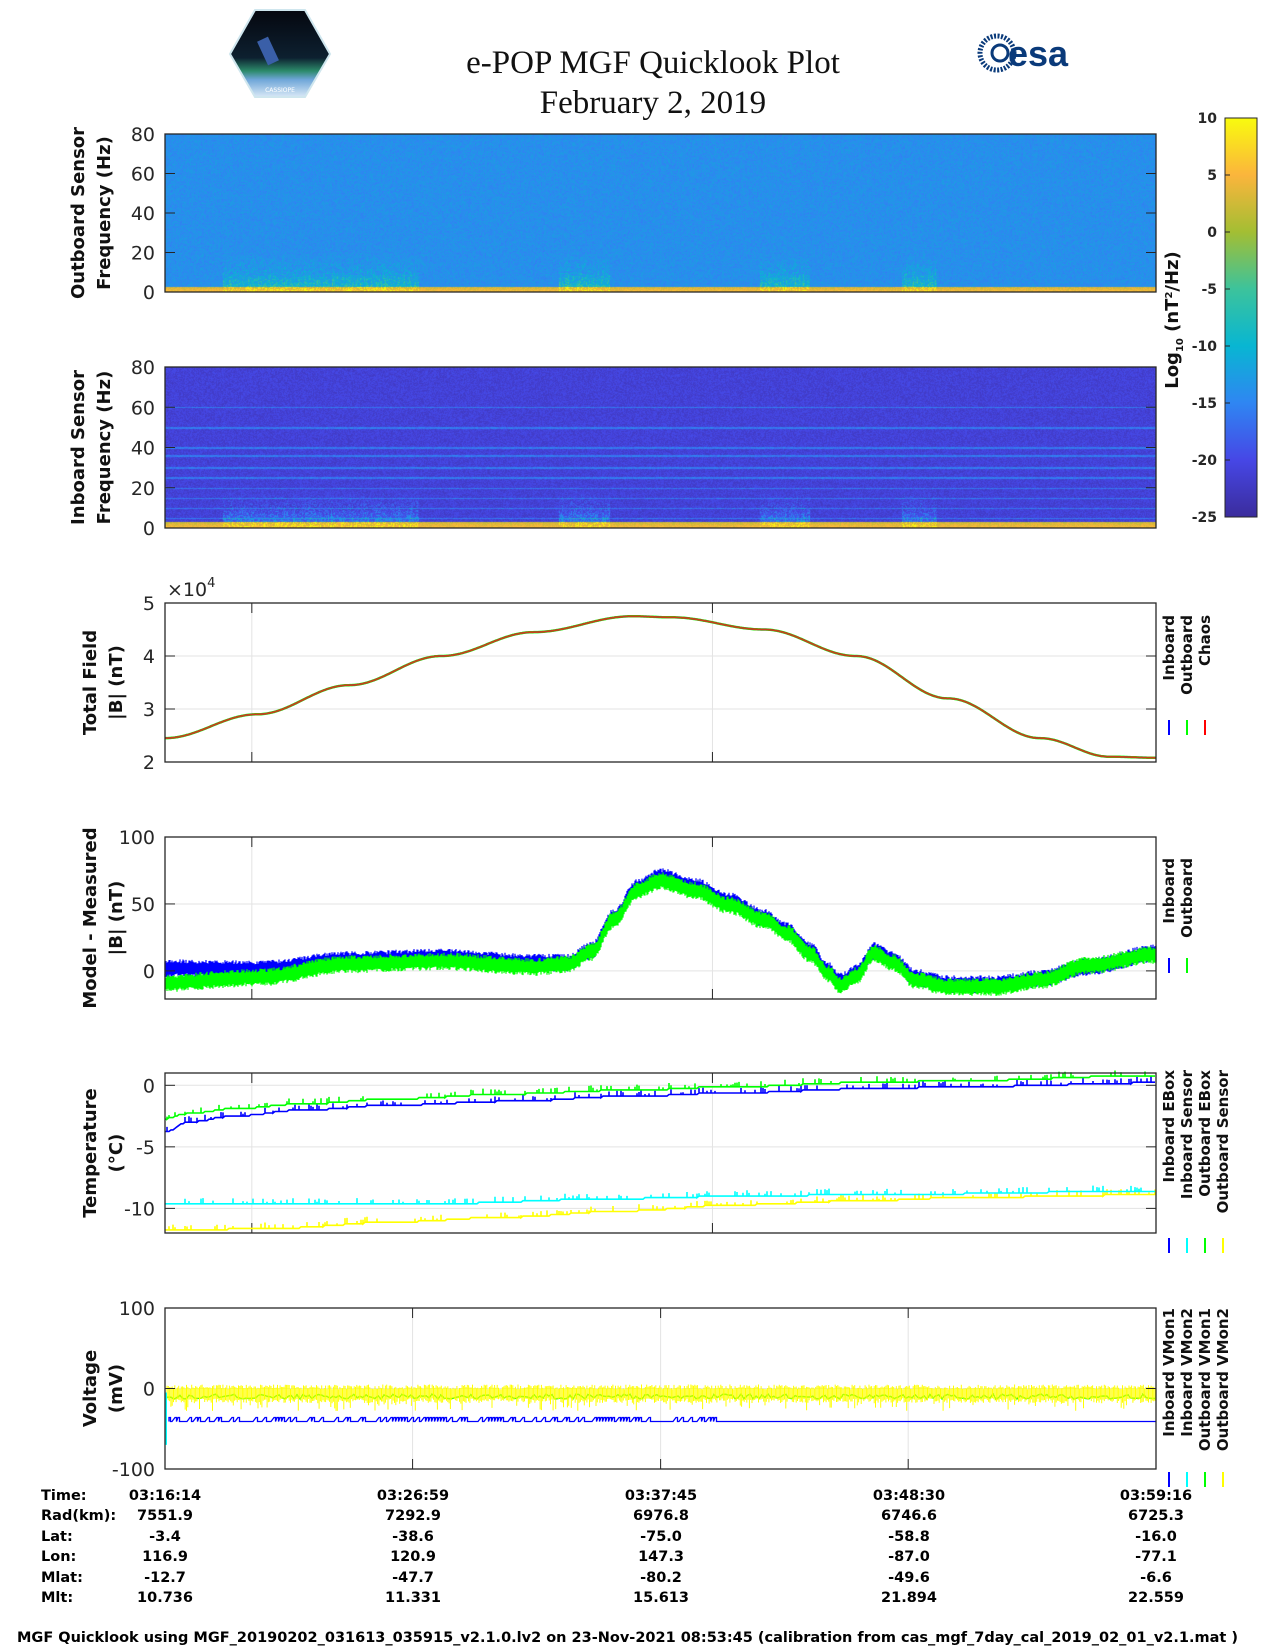 Image resolution: width=1275 pixels, height=1650 pixels. What do you see at coordinates (1210, 318) in the screenshot?
I see `colorbar: 10 5 0 -5 -10 -15 -20 -25 Log10 (nT2/Hz)` at bounding box center [1210, 318].